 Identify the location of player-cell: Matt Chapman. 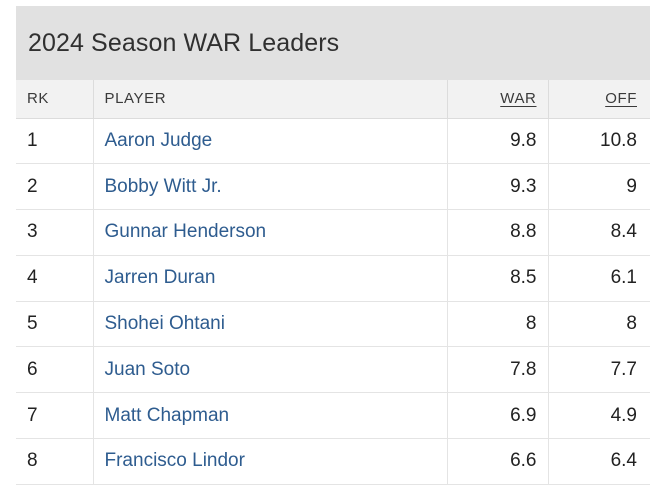
(270, 416).